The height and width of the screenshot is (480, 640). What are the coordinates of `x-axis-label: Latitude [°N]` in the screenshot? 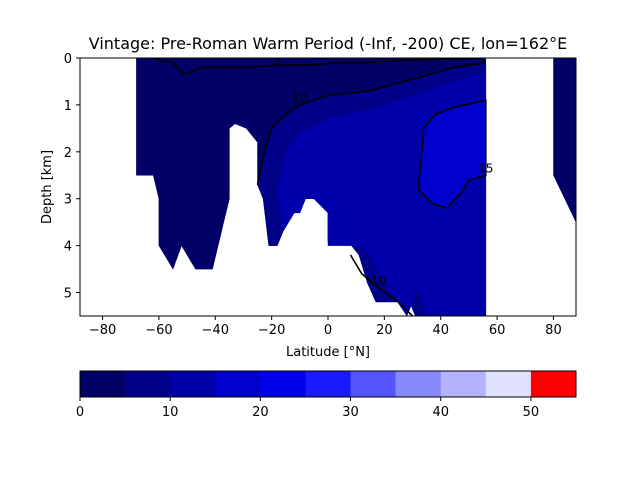 It's located at (328, 352).